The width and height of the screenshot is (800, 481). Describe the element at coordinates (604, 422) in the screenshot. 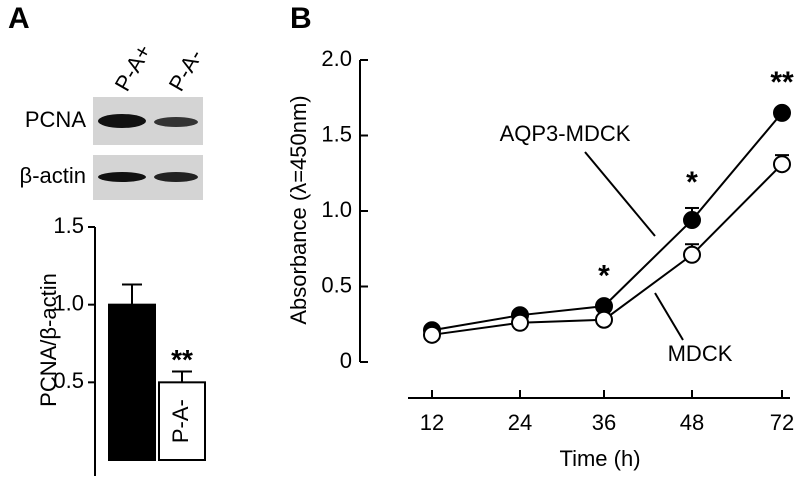

I see `x-tick-label: 36` at that location.